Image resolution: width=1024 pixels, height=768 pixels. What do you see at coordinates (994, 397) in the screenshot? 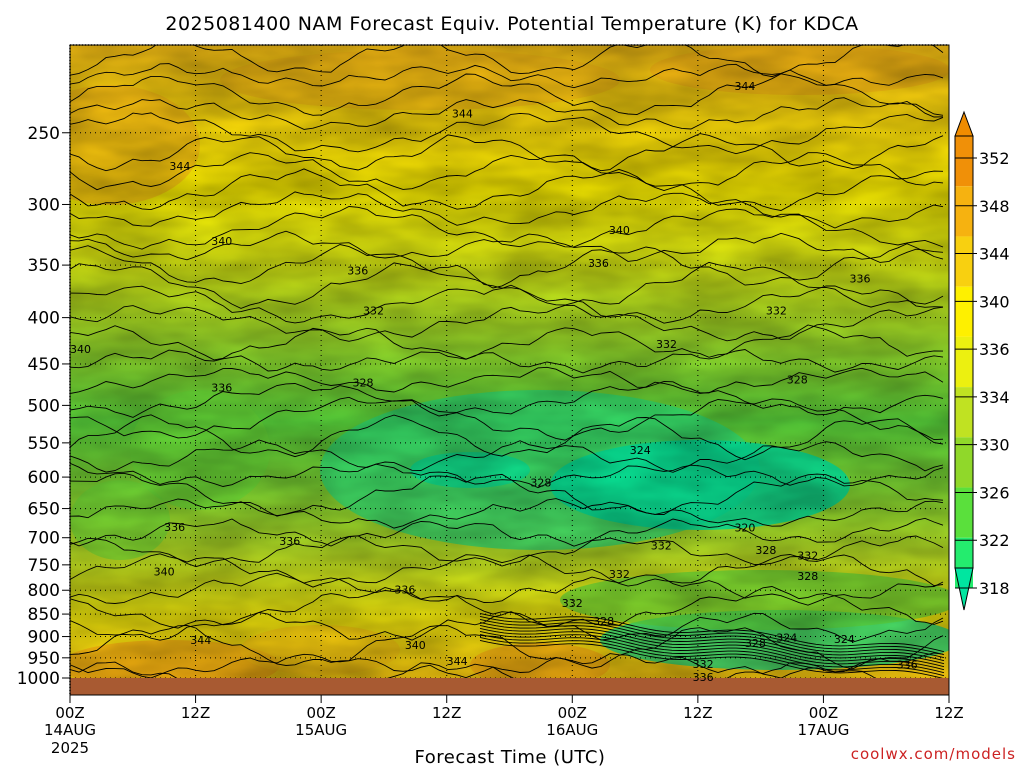
I see `colorbar-label: 334` at bounding box center [994, 397].